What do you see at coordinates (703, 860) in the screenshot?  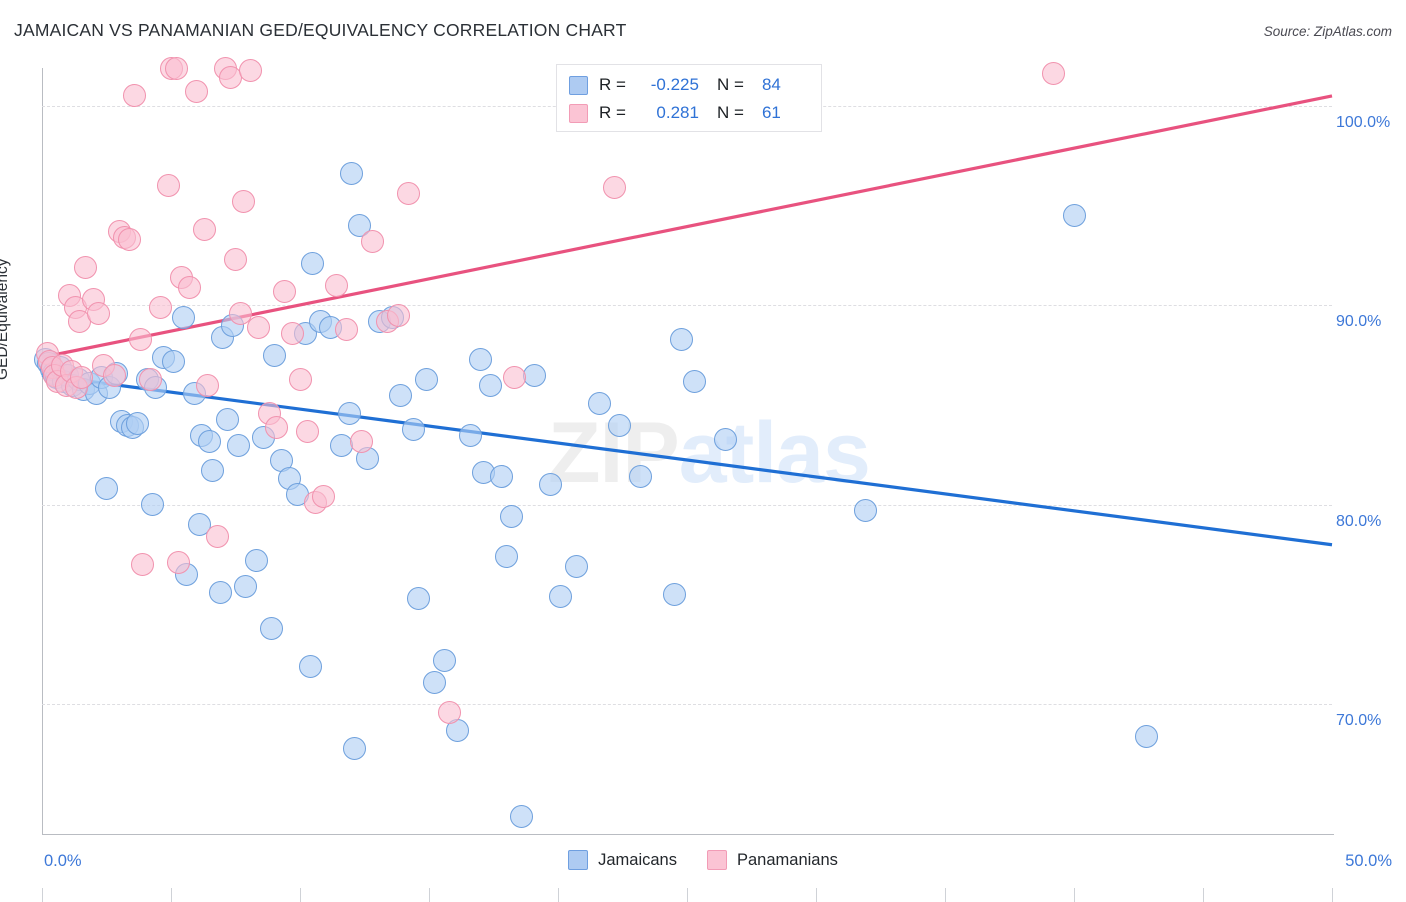 I see `series-legend: Jamaicans Panamanians` at bounding box center [703, 860].